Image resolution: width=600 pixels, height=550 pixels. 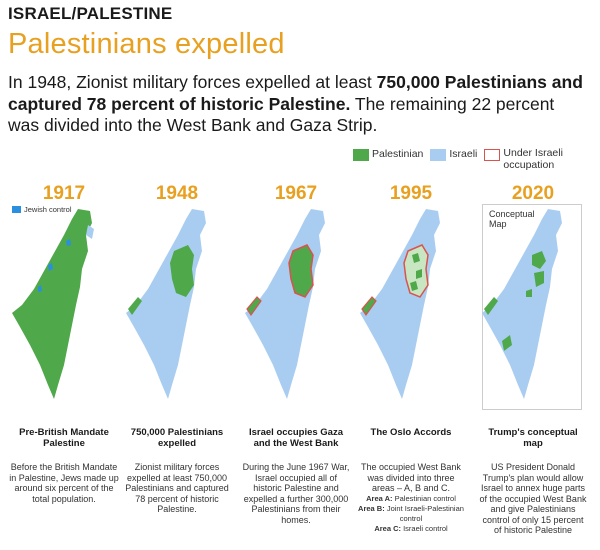 What do you see at coordinates (400, 304) in the screenshot?
I see `map-1995-svg` at bounding box center [400, 304].